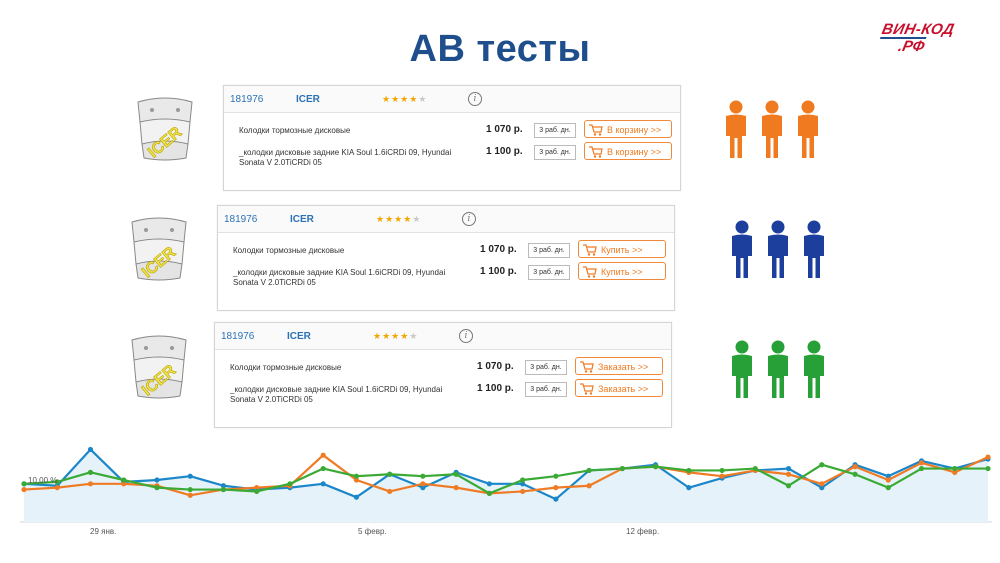 The image size is (1000, 563). What do you see at coordinates (634, 152) in the screenshot?
I see `button-label: В корзину >>` at bounding box center [634, 152].